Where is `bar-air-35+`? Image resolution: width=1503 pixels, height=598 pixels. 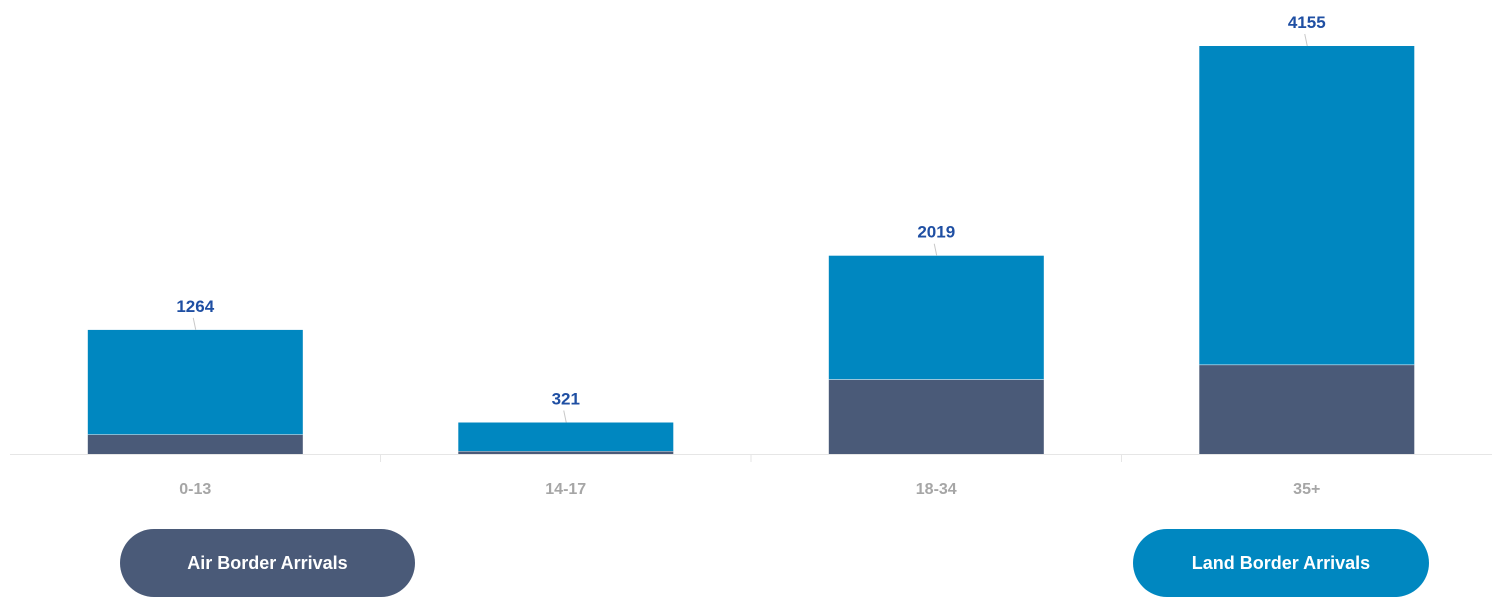
bar-air-35+ is located at coordinates (1307, 409).